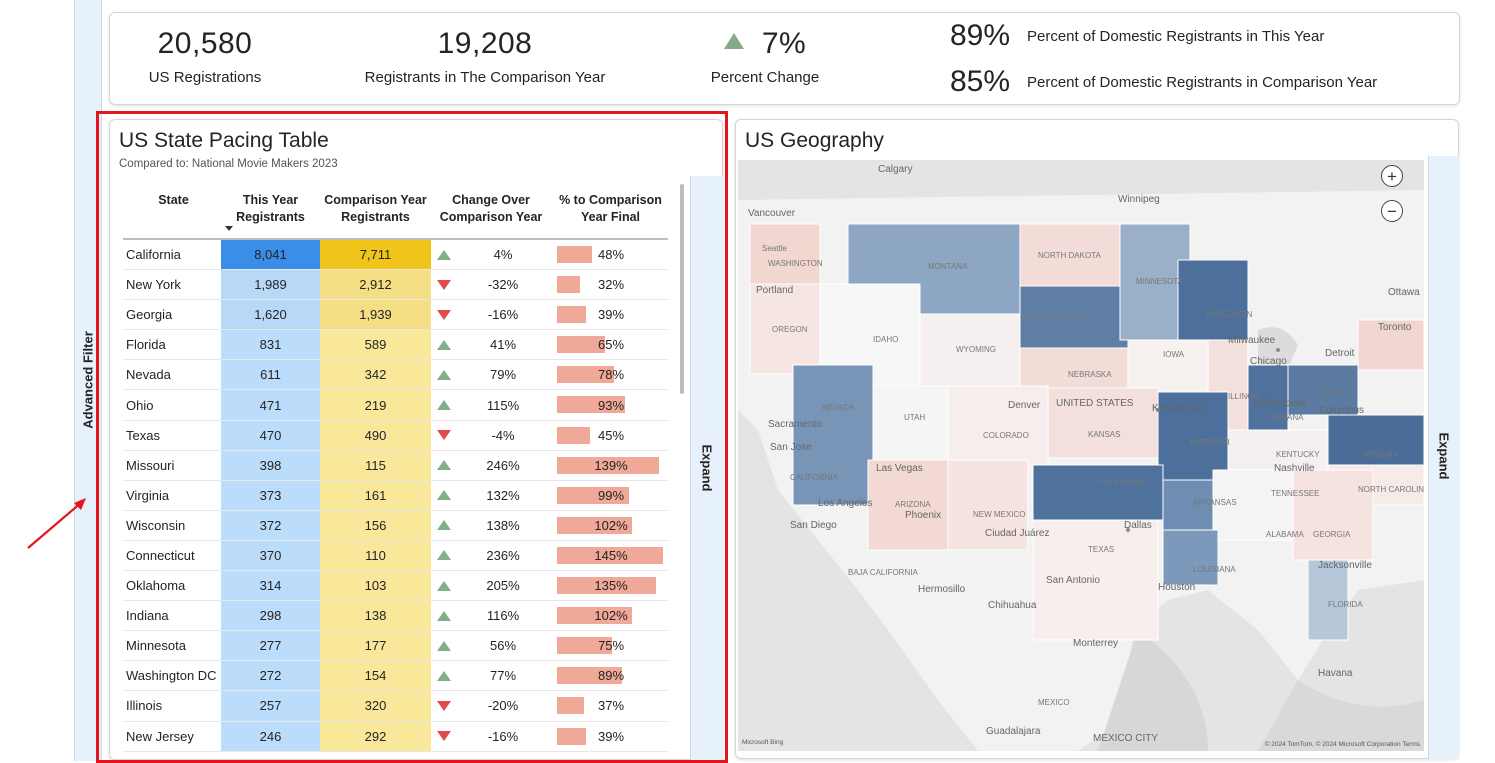 This screenshot has height=763, width=1495. What do you see at coordinates (229, 228) in the screenshot?
I see `sort-desc-icon` at bounding box center [229, 228].